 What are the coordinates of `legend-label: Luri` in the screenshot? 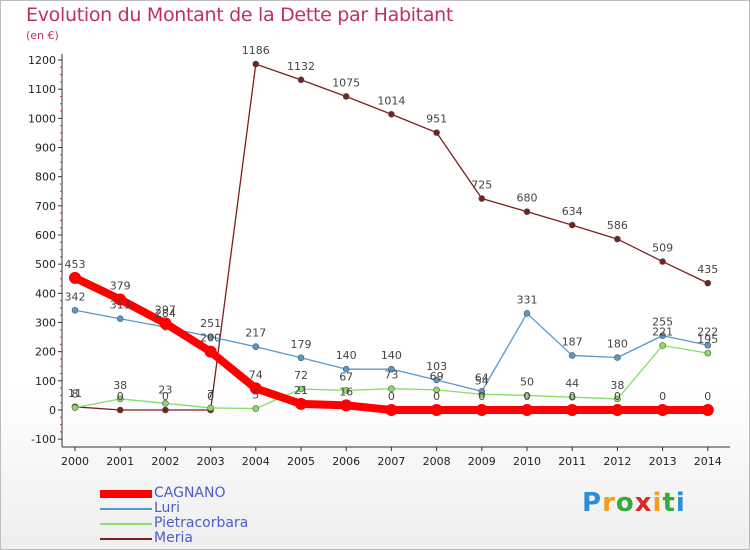 It's located at (167, 508).